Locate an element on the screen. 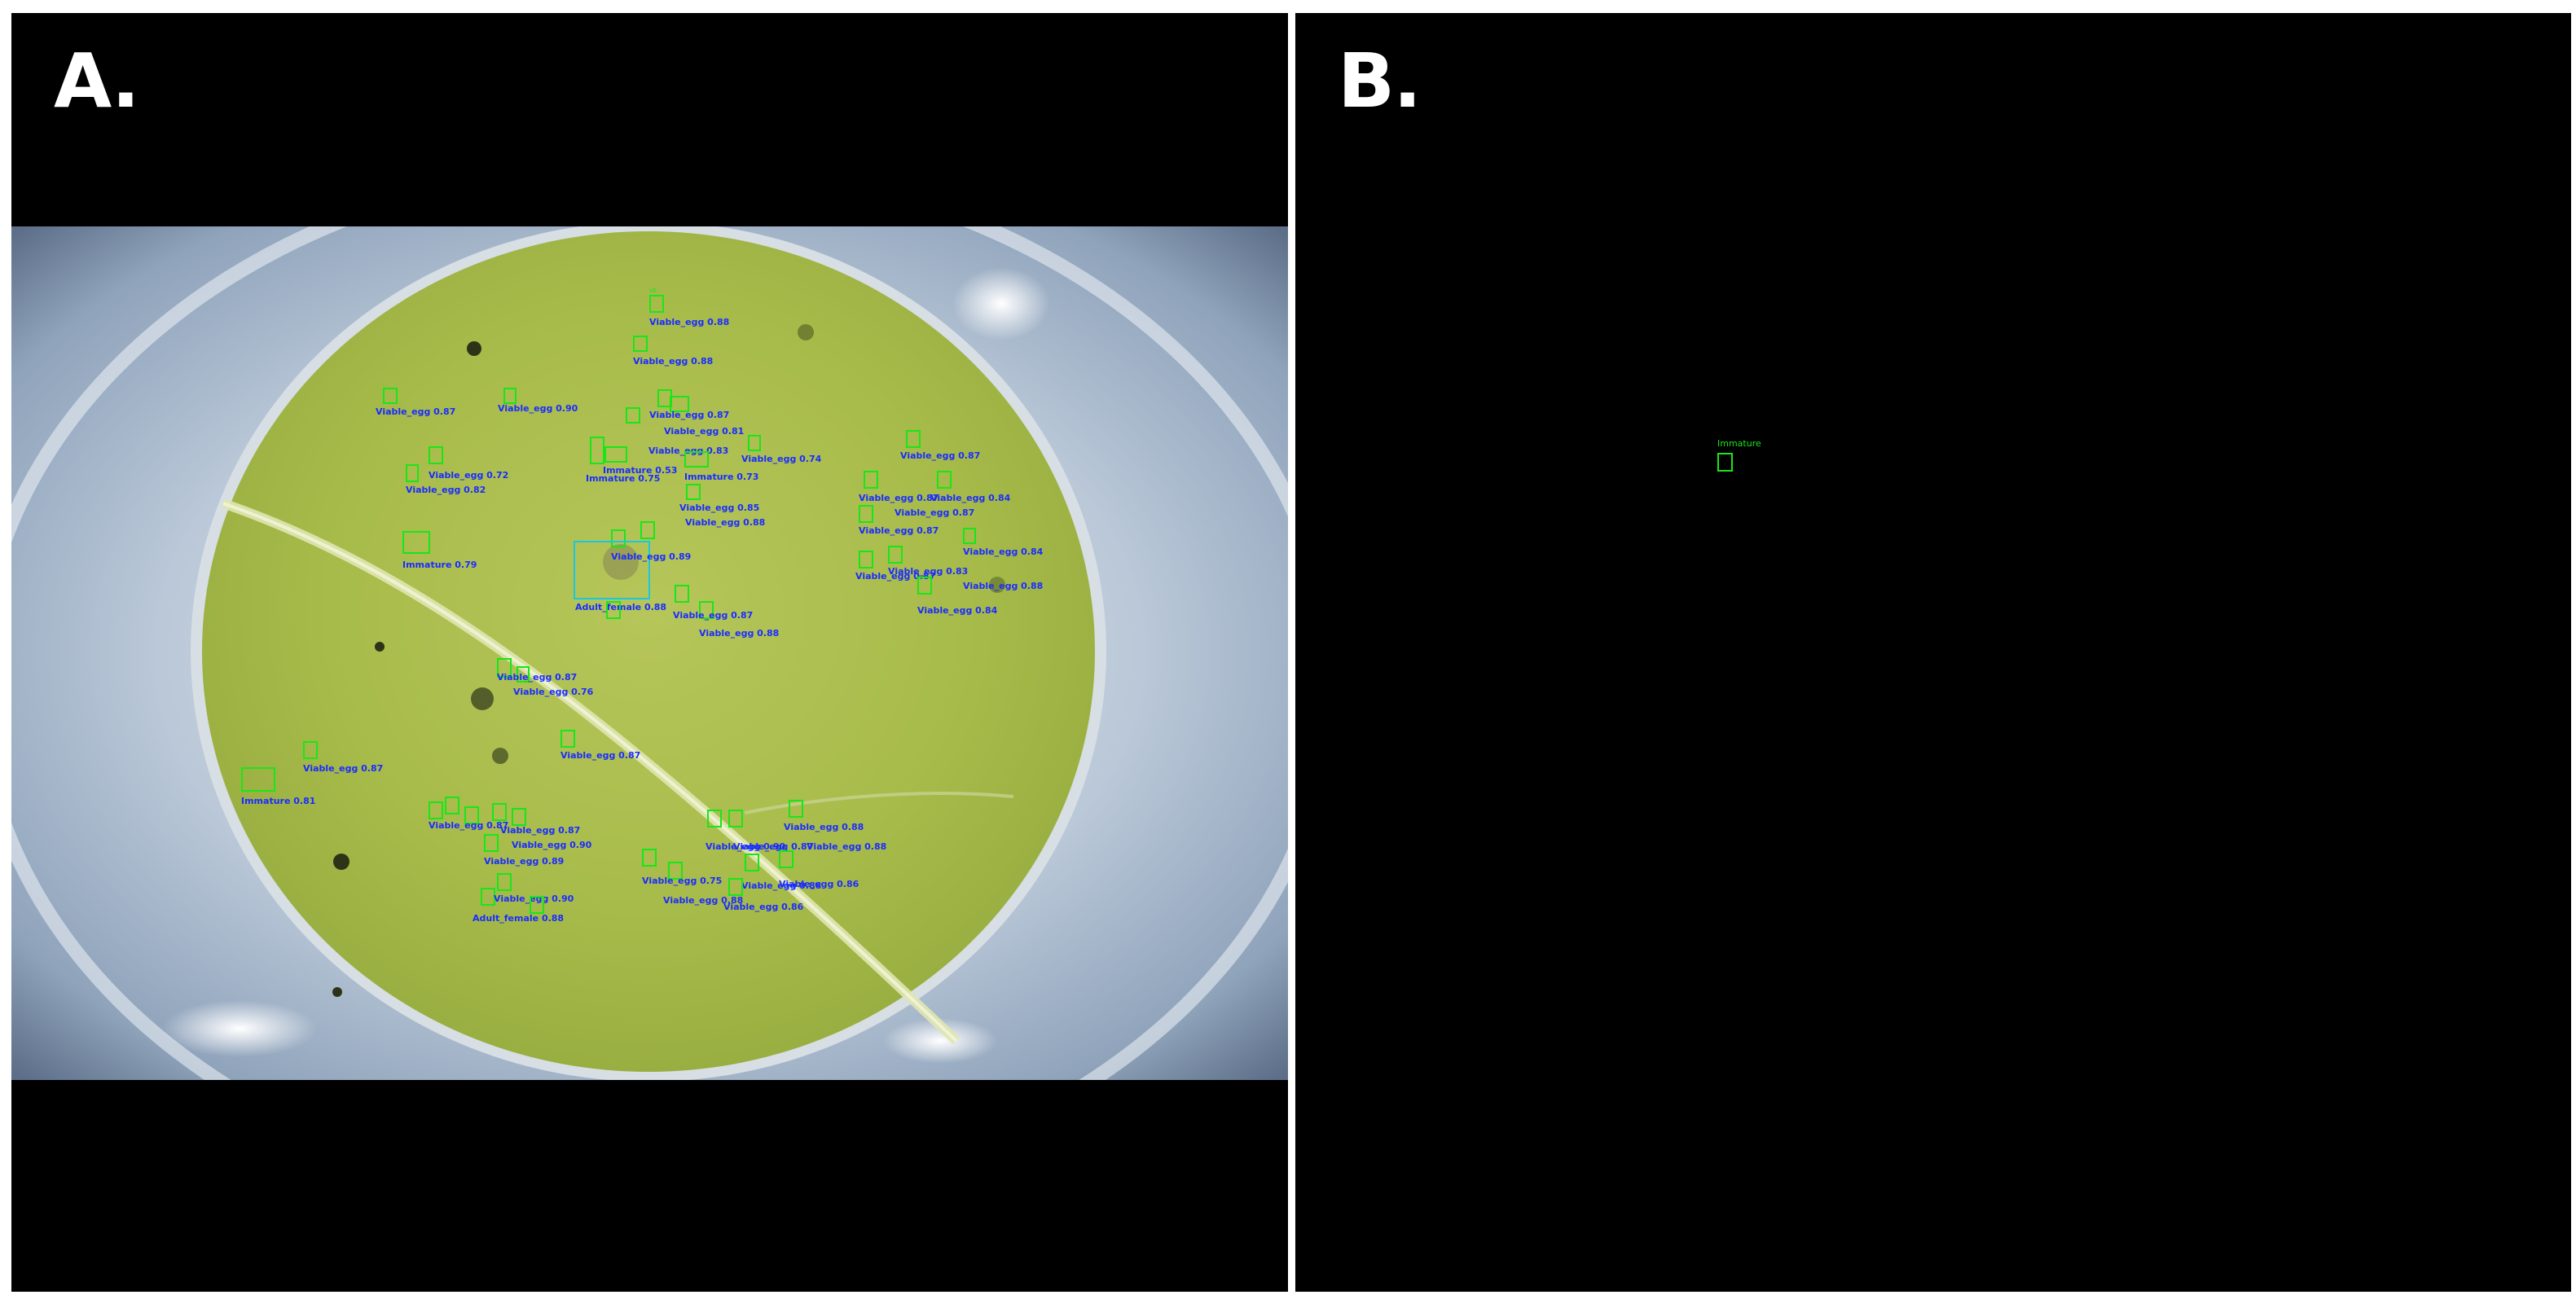  detection-label: Immature 0.75 is located at coordinates (623, 478).